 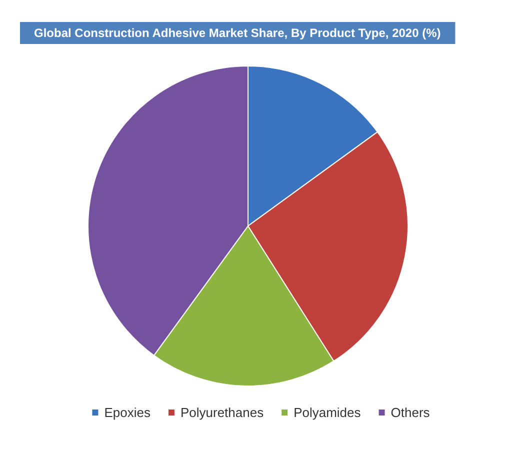 What do you see at coordinates (222, 412) in the screenshot?
I see `legend-label: Polyurethanes` at bounding box center [222, 412].